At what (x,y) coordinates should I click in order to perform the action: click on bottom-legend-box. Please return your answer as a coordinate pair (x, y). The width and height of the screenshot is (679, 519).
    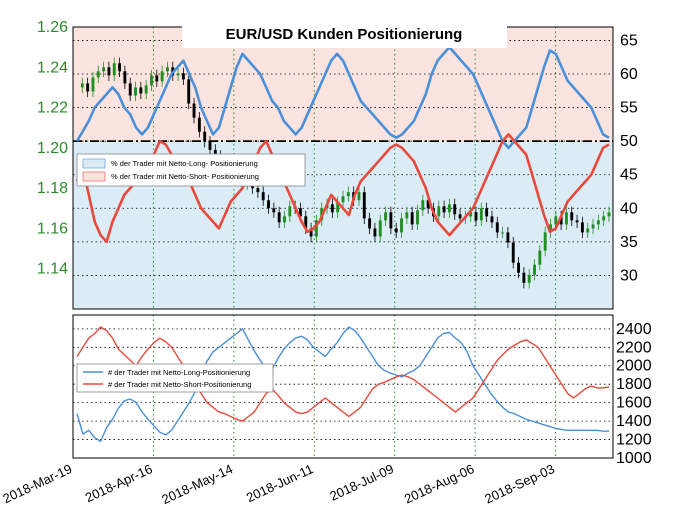
    Looking at the image, I should click on (175, 378).